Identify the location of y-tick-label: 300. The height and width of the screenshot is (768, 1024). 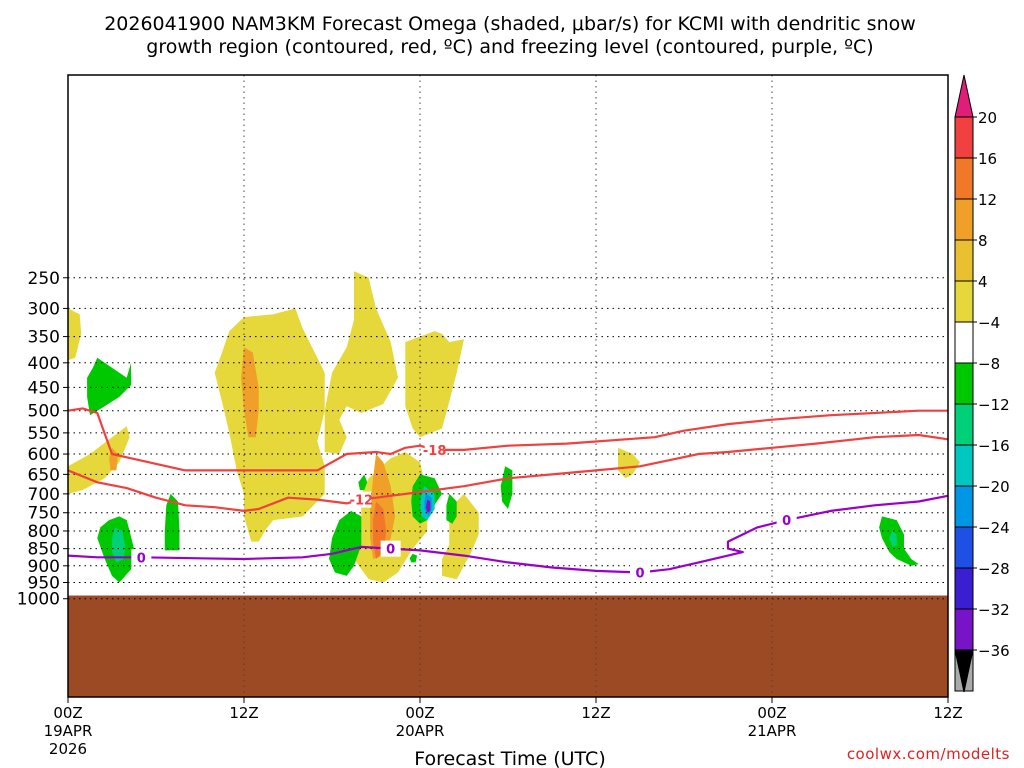
(44, 309).